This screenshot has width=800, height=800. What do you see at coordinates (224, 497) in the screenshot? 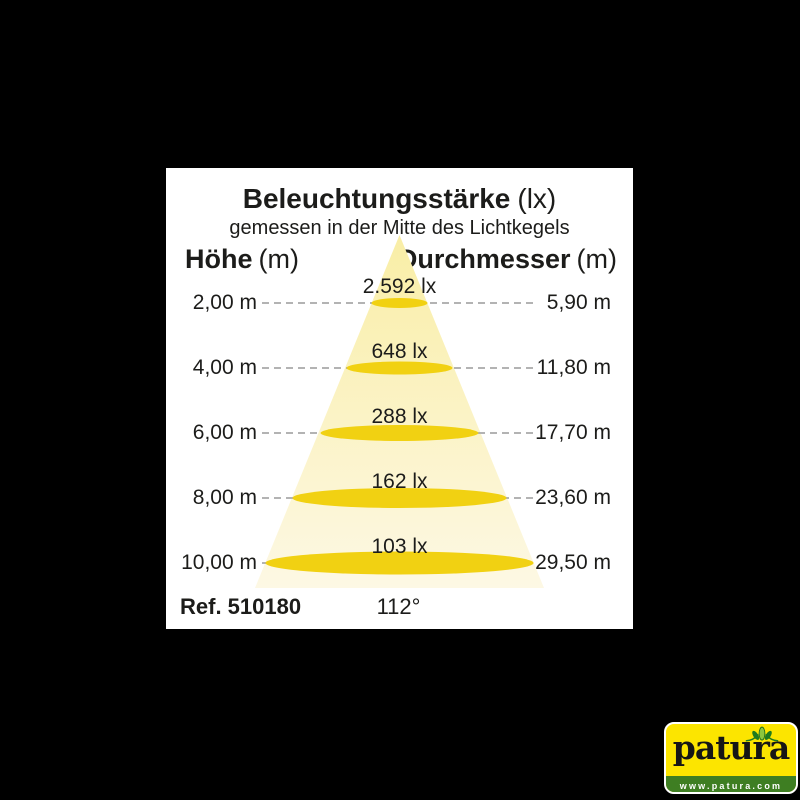
I see `height-label-4: 8,00 m` at bounding box center [224, 497].